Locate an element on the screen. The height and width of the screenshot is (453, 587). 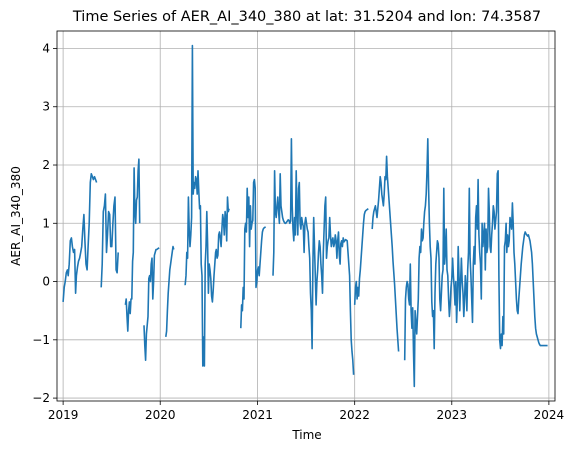
y-tick-label: −1 is located at coordinates (41, 340).